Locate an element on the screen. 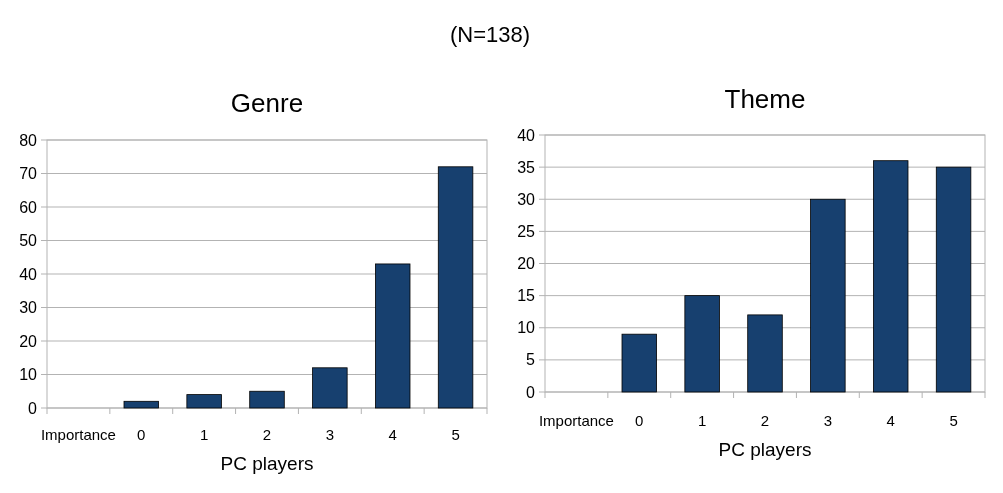 The height and width of the screenshot is (493, 1003). y-tick-label: 50 is located at coordinates (28, 241).